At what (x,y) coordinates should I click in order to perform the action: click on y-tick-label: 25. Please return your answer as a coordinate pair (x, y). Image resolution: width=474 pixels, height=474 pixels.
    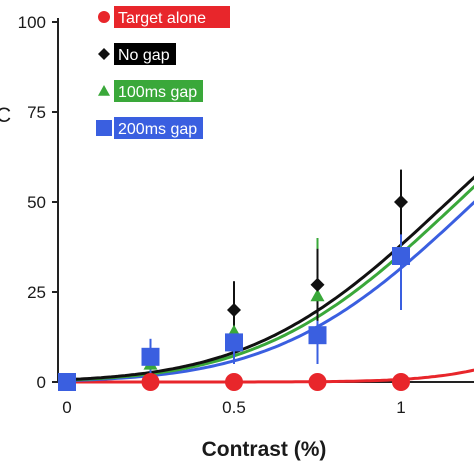
    Looking at the image, I should click on (36, 292).